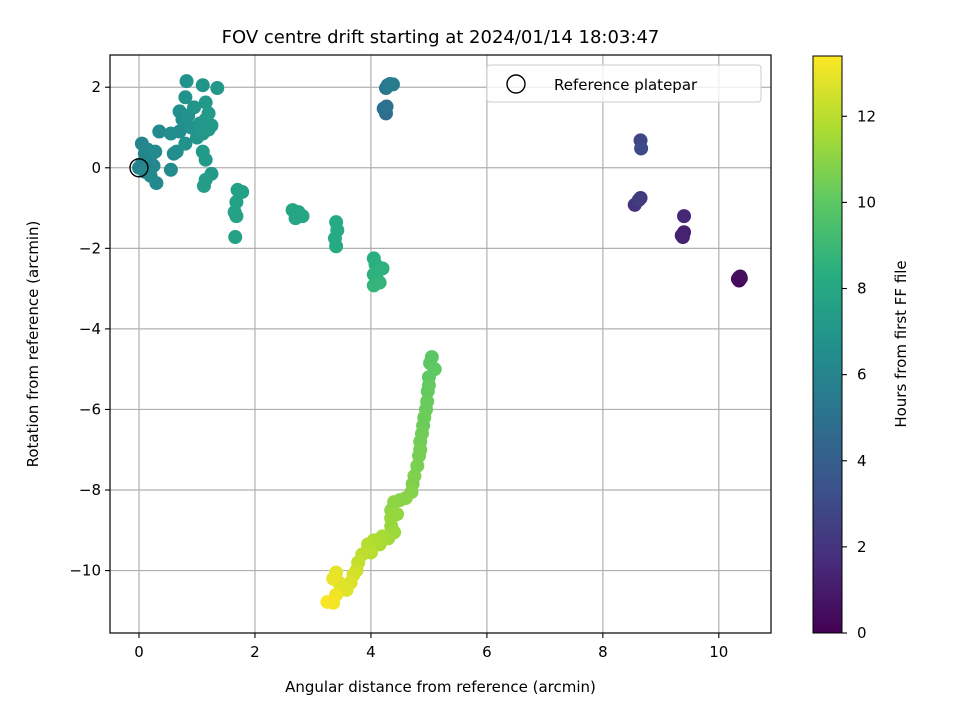 Image resolution: width=960 pixels, height=724 pixels. I want to click on colorbar-gradient, so click(827, 344).